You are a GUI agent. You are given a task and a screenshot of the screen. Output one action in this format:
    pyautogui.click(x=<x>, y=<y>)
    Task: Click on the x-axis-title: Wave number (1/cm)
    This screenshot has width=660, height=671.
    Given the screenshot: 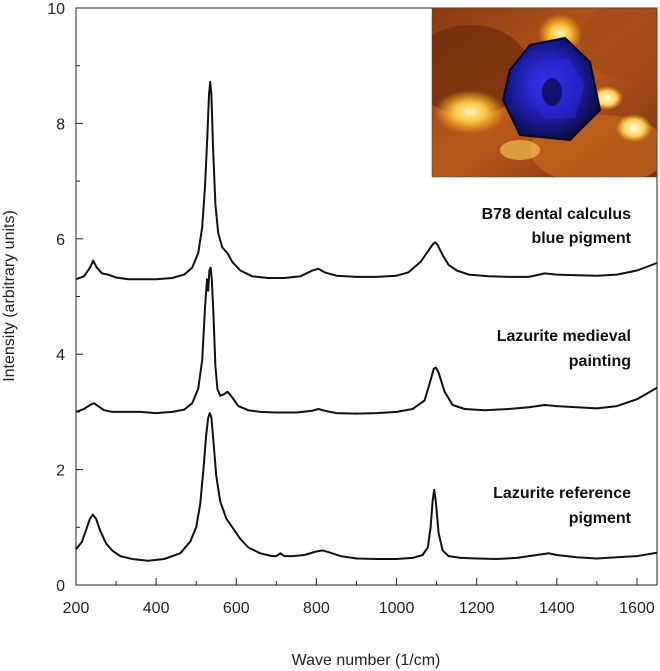 What is the action you would take?
    pyautogui.click(x=366, y=660)
    